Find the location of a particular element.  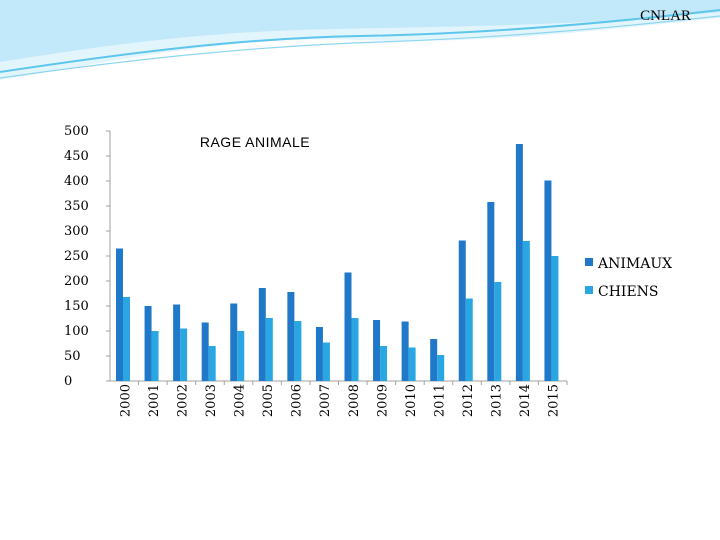

bar-animaux-2009 is located at coordinates (377, 350).